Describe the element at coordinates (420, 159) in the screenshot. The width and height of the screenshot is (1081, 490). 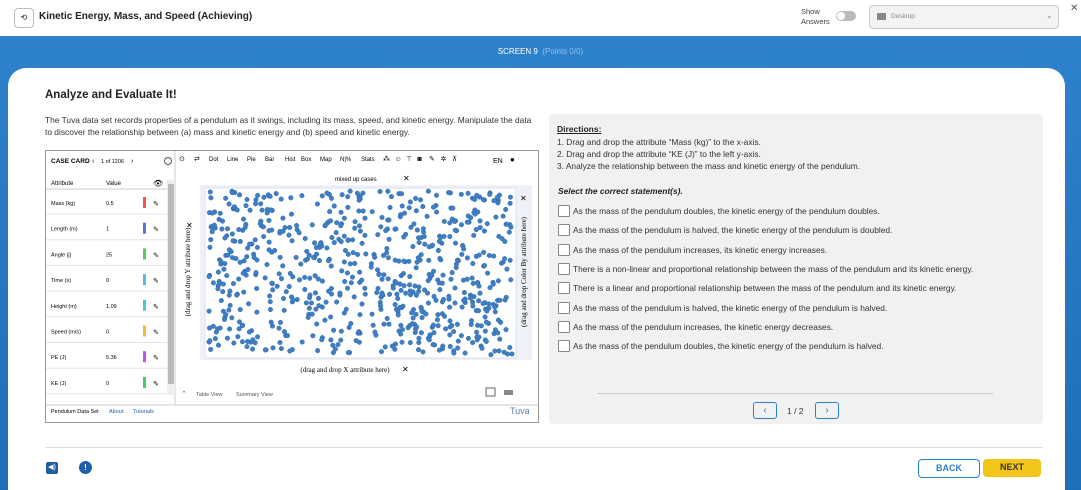
I see `tool-icon: ◙` at that location.